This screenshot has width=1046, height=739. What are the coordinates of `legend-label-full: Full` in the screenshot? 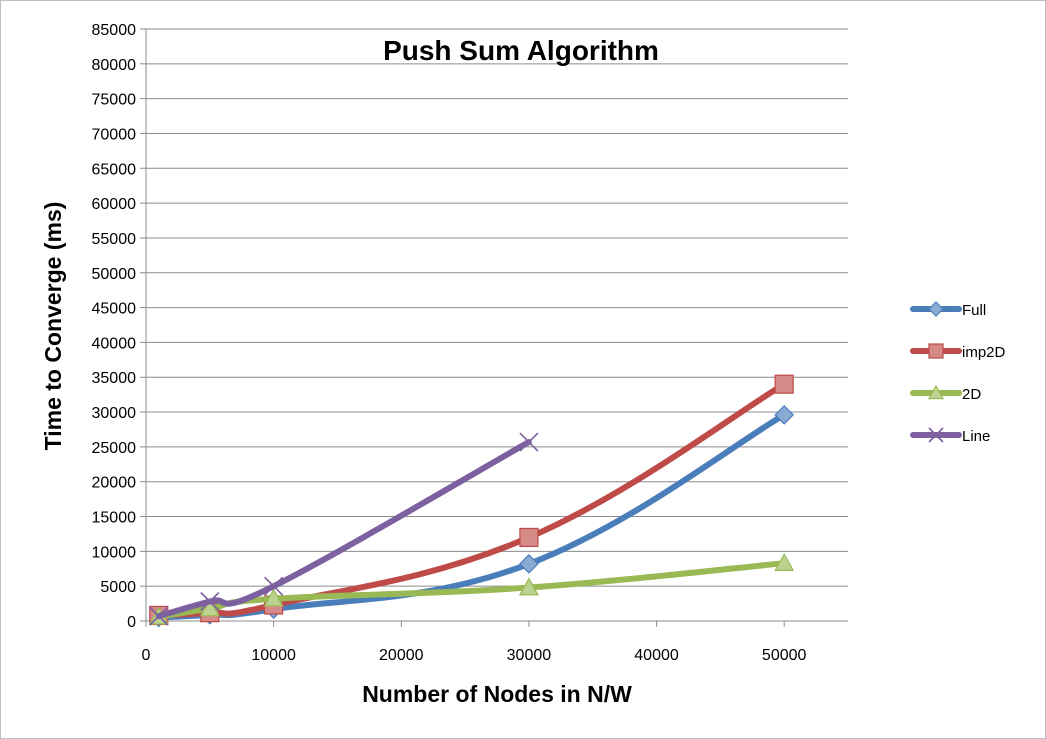 It's located at (974, 310).